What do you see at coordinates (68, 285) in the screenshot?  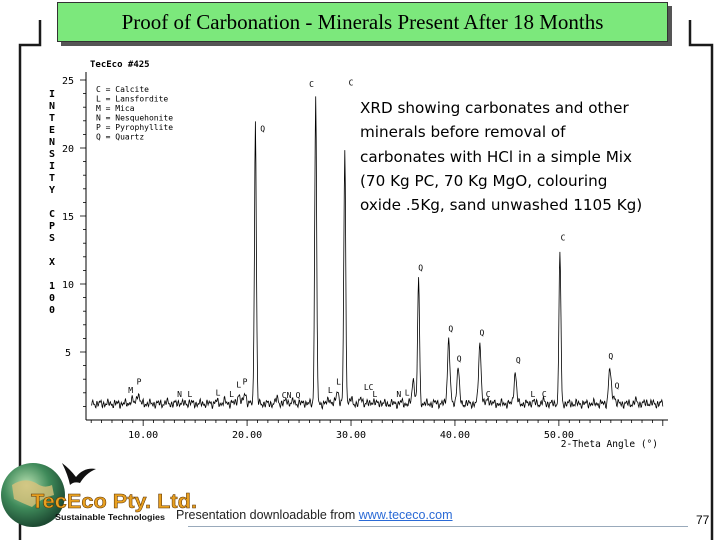 I see `y-tick-label: 10` at bounding box center [68, 285].